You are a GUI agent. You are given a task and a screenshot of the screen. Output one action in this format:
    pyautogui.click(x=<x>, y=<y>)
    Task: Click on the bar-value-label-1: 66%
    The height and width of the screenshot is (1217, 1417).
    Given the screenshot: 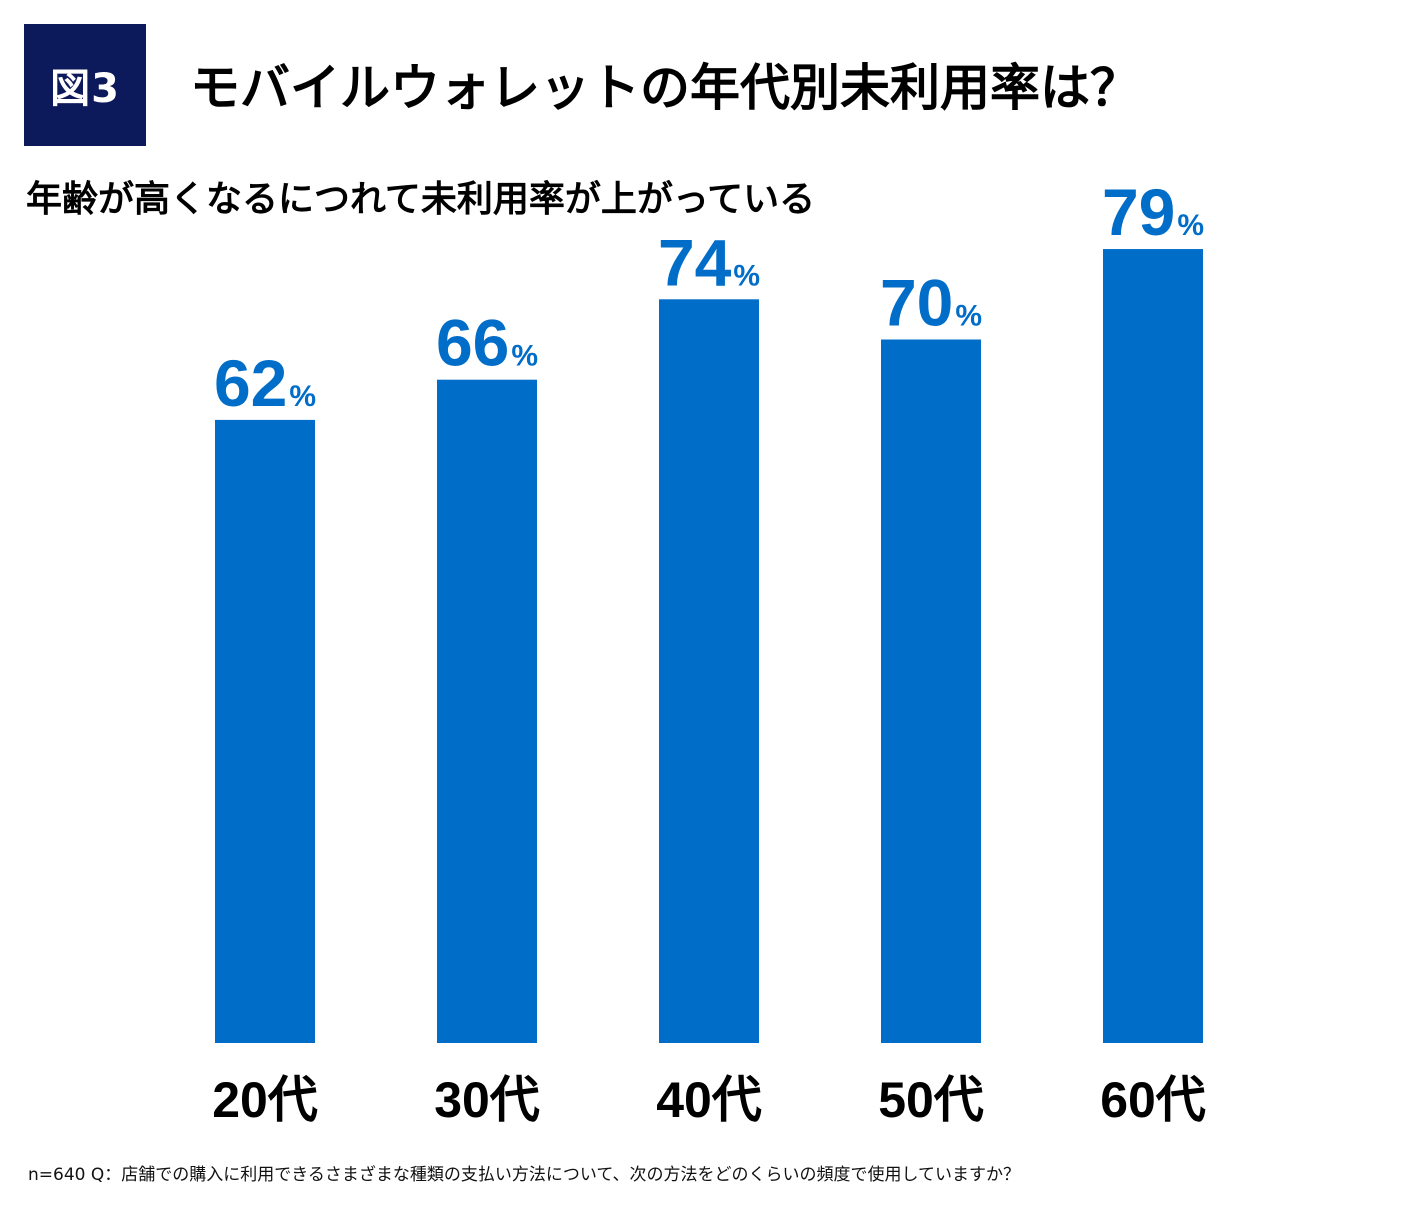 What is the action you would take?
    pyautogui.click(x=487, y=343)
    